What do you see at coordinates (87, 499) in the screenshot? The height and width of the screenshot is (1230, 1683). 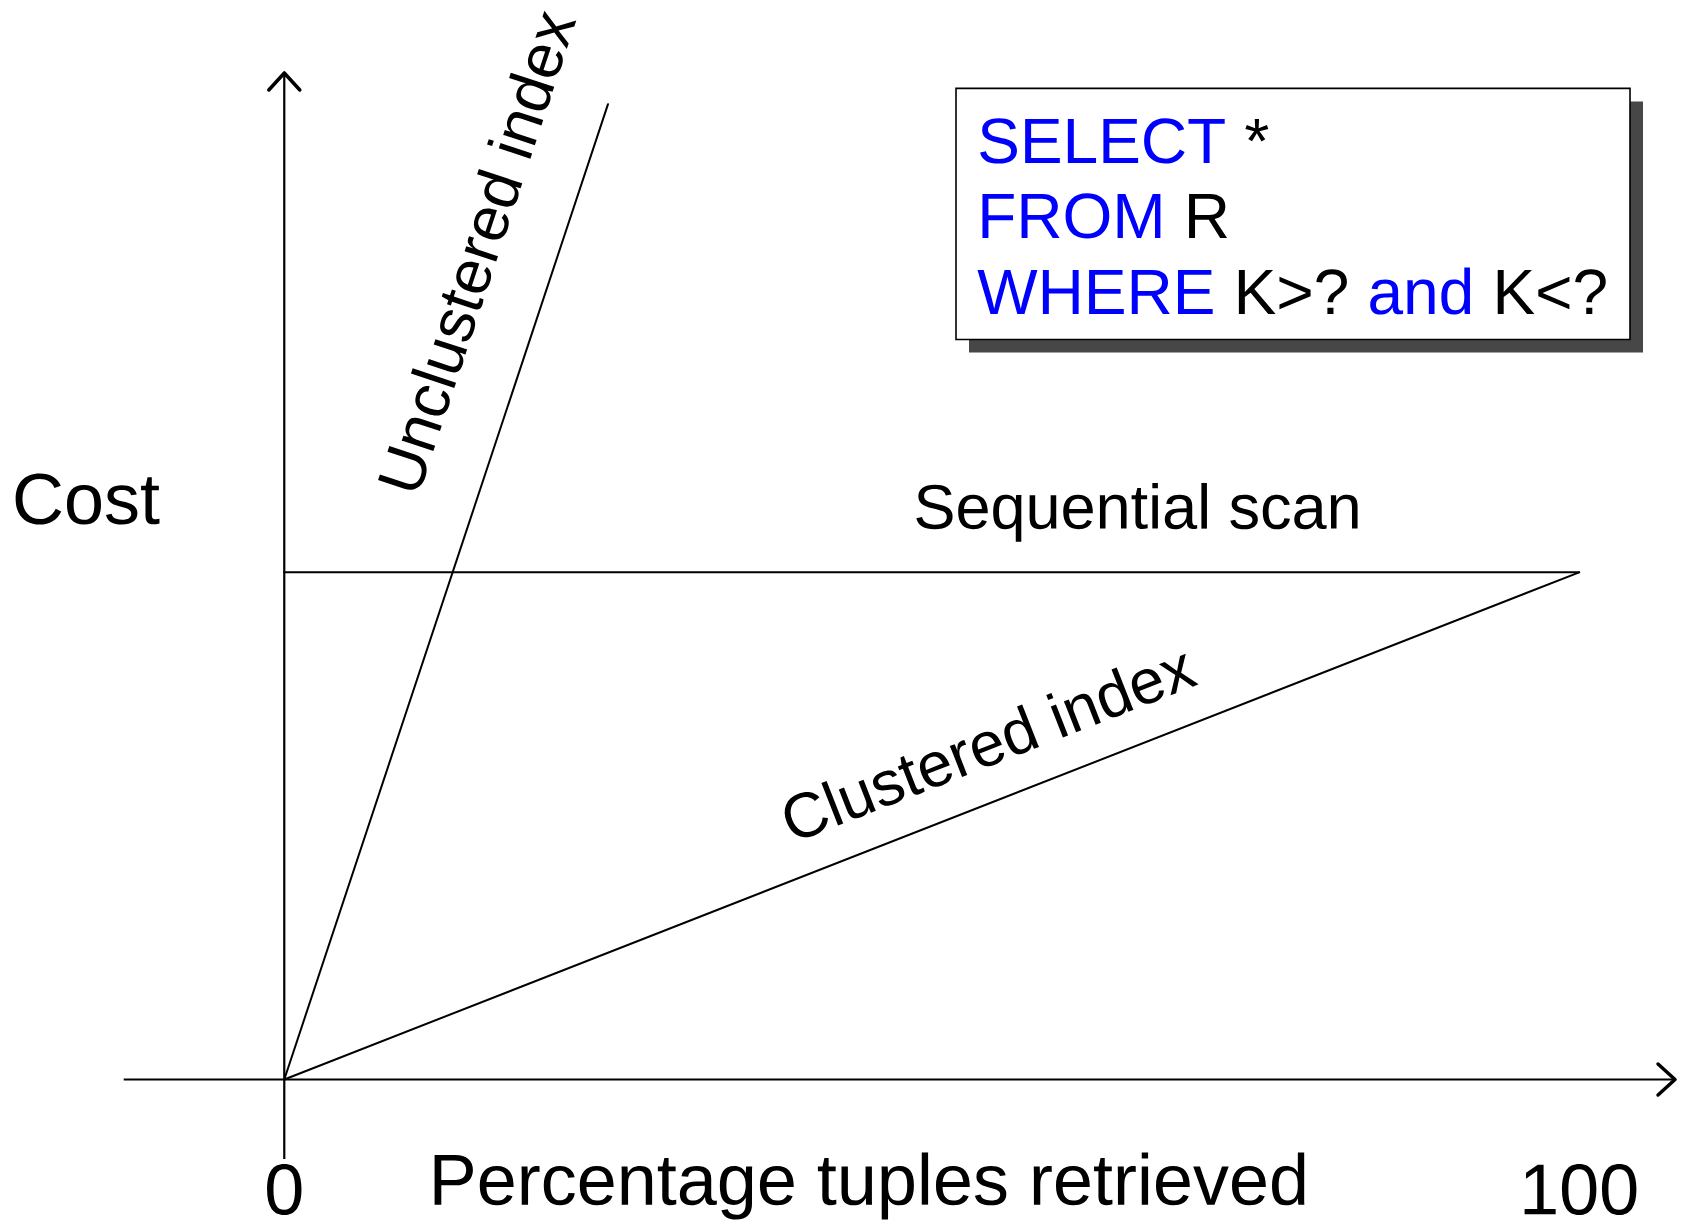 I see `y-axis-title: Cost` at bounding box center [87, 499].